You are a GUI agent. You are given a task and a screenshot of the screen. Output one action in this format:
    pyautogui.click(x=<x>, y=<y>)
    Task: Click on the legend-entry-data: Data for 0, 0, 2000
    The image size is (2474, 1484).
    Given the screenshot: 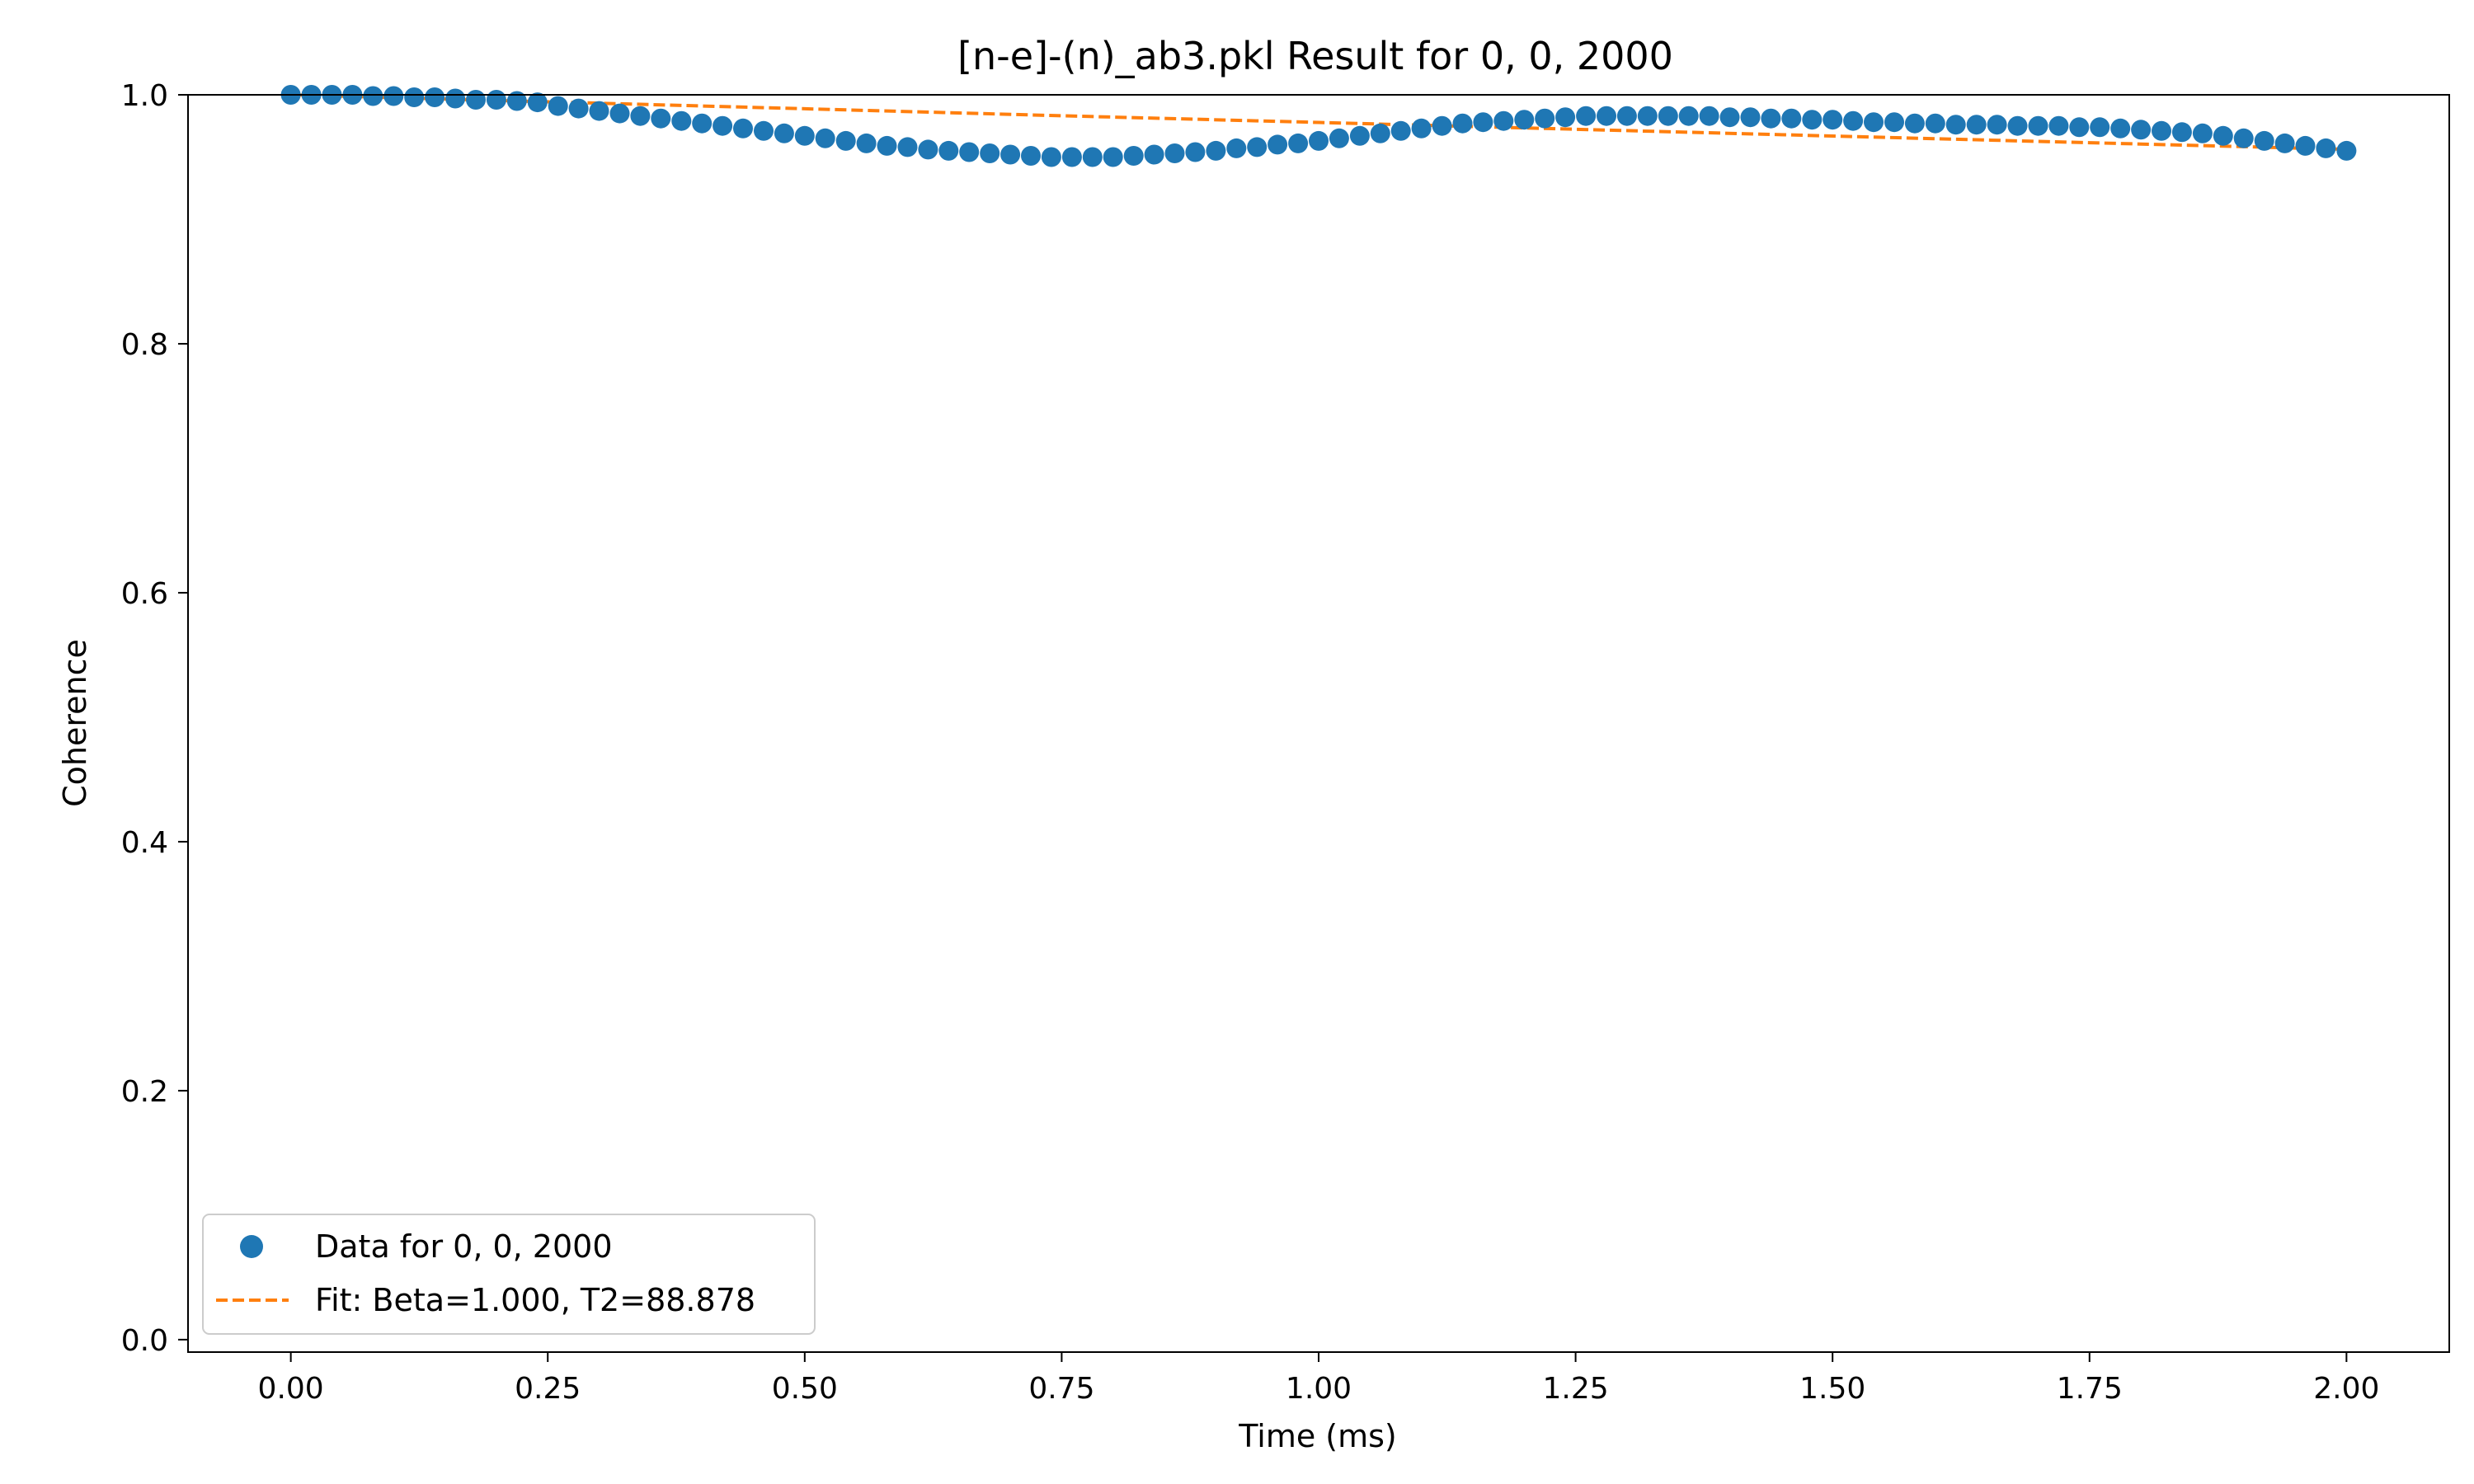 What is the action you would take?
    pyautogui.click(x=464, y=1246)
    